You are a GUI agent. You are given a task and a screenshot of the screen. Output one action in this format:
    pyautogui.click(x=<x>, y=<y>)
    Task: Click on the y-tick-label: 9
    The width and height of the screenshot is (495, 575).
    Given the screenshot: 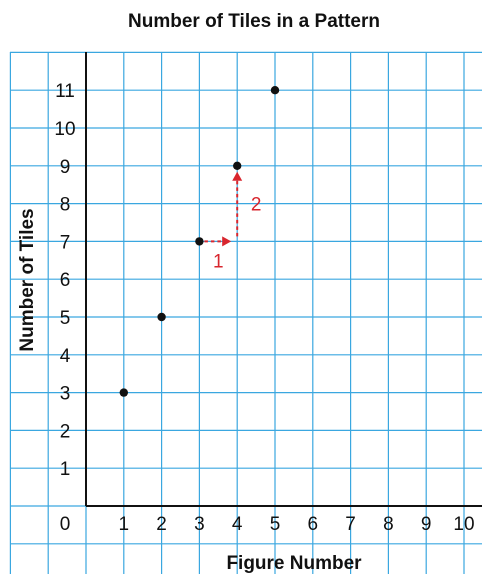 What is the action you would take?
    pyautogui.click(x=65, y=167)
    